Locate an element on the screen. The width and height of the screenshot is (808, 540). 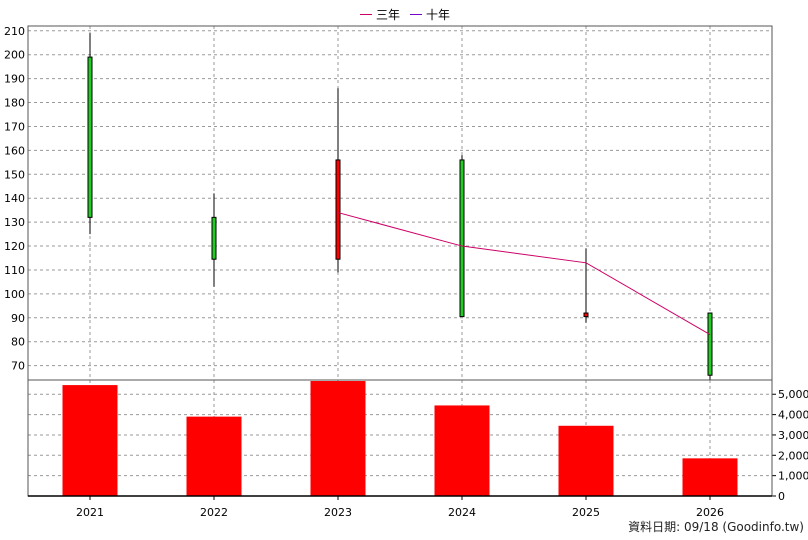
price-axis-tick-label: 100 is located at coordinates (14, 294).